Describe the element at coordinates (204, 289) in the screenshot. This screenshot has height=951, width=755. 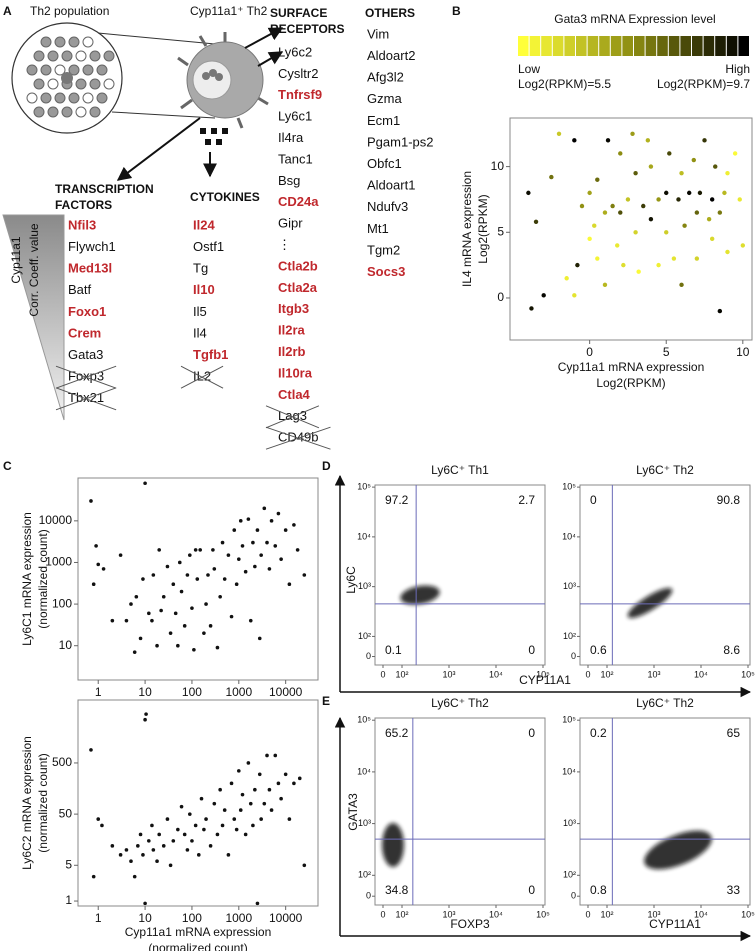
I see `gene-name: Il10` at that location.